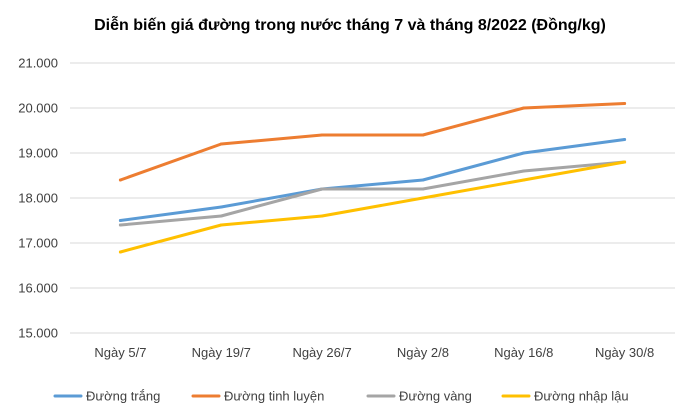 This screenshot has width=700, height=420. I want to click on y-tick-label: 15.000, so click(38, 333).